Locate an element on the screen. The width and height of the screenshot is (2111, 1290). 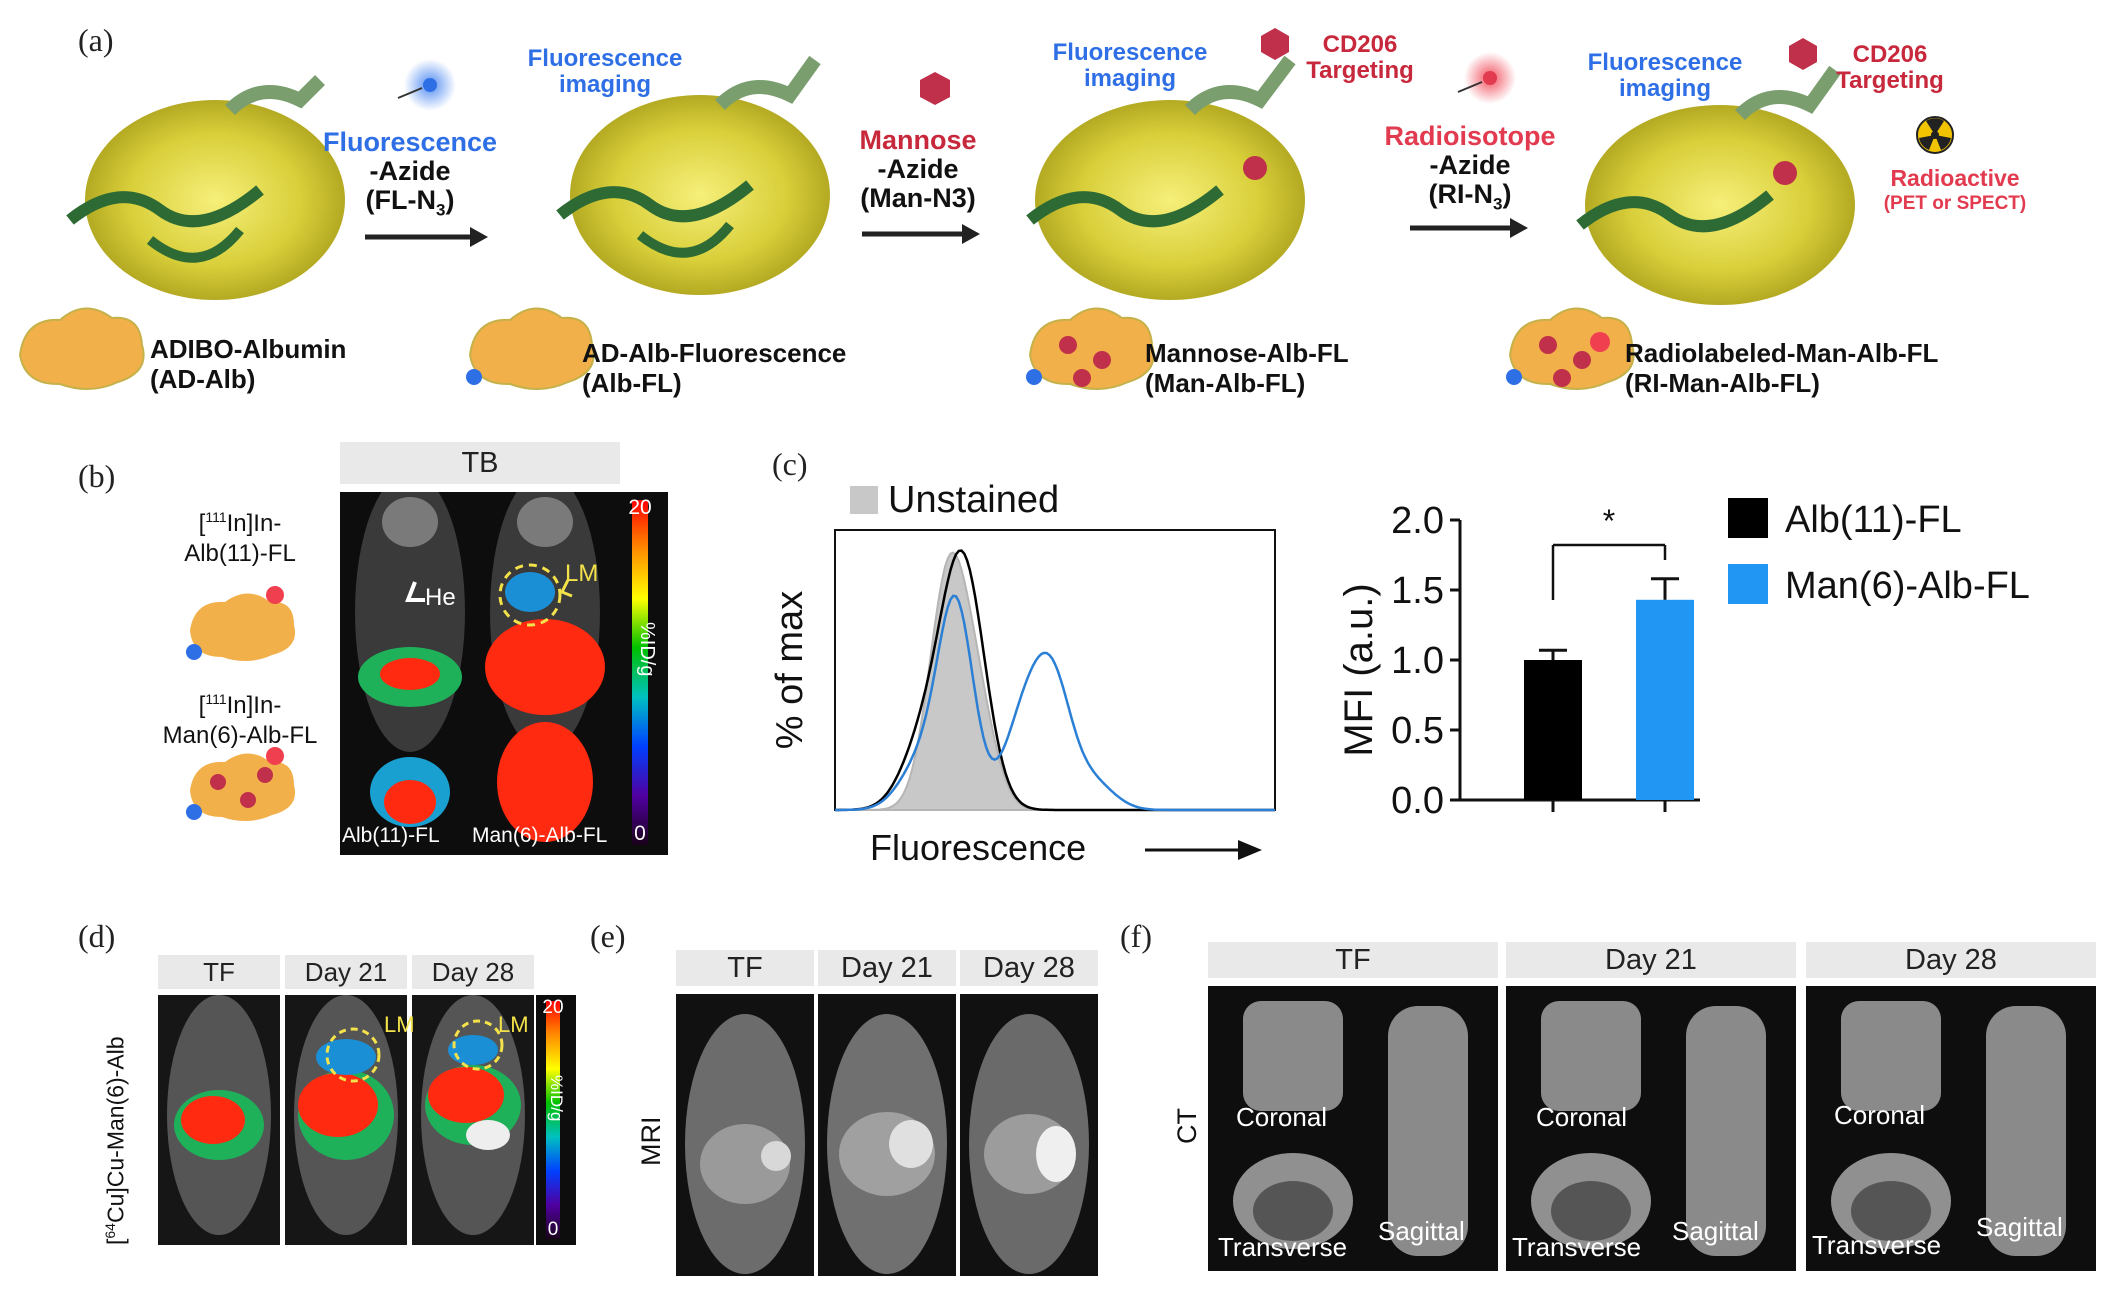
panel-f-ylabel: CT is located at coordinates (1187, 1126).